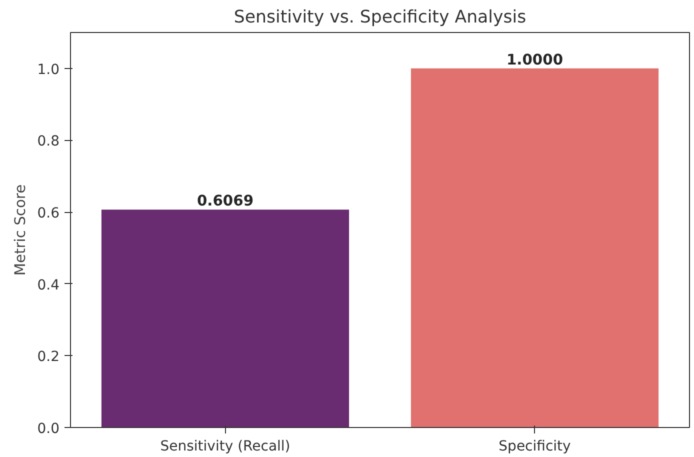 This screenshot has height=457, width=694. What do you see at coordinates (225, 201) in the screenshot?
I see `data-label: 0.6069` at bounding box center [225, 201].